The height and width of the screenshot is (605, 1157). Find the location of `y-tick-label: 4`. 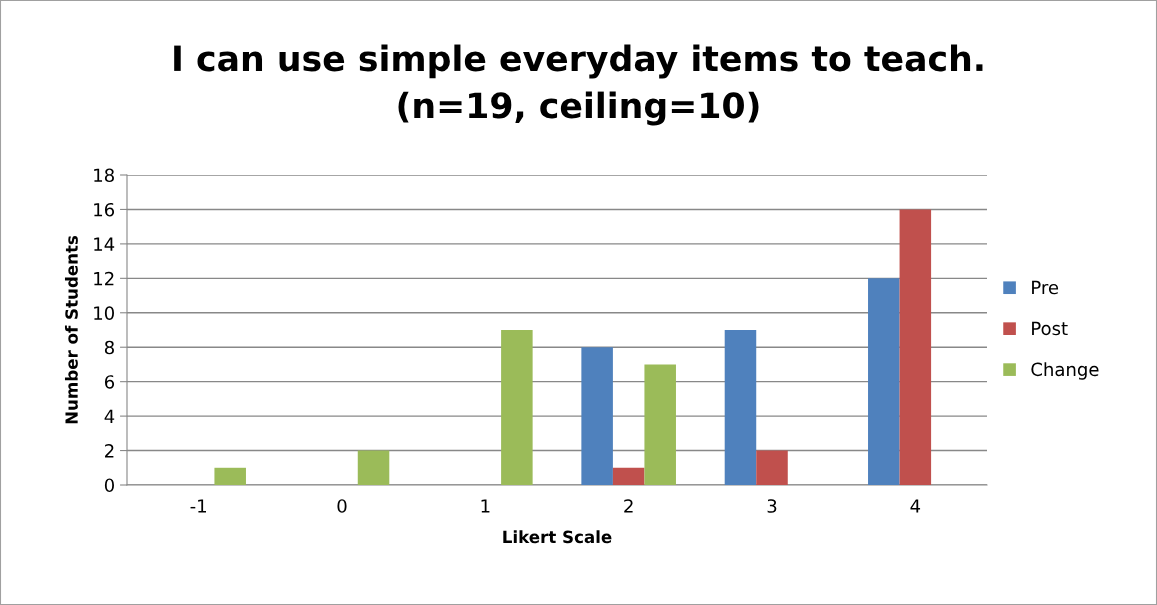

y-tick-label: 4 is located at coordinates (109, 416).